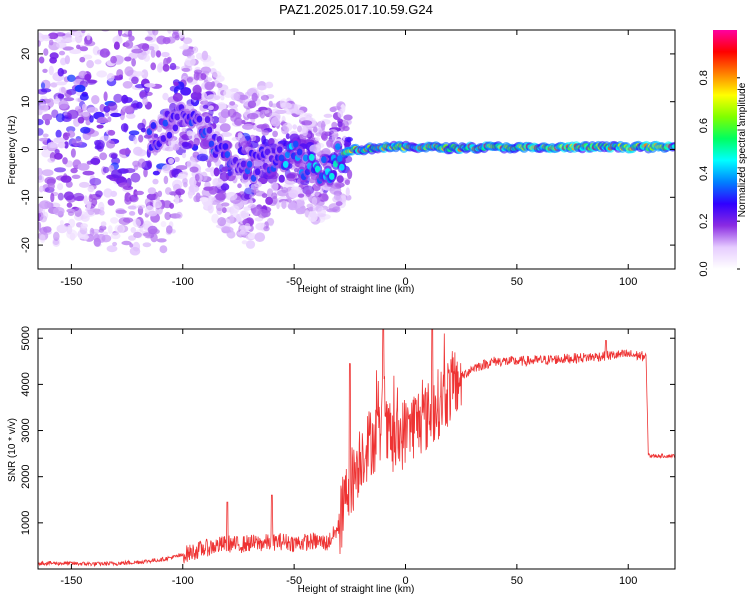  What do you see at coordinates (12, 450) in the screenshot?
I see `snr-ylabel: SNR (10 * v/v)` at bounding box center [12, 450].